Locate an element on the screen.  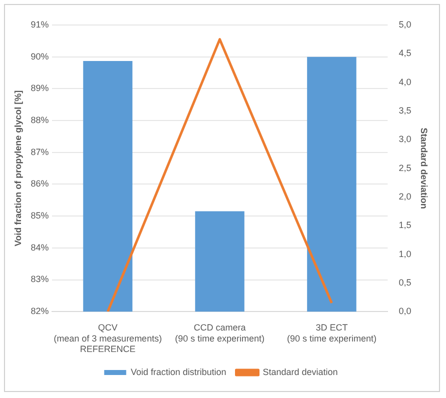
y2-tick-label: 5,0 is located at coordinates (405, 24).